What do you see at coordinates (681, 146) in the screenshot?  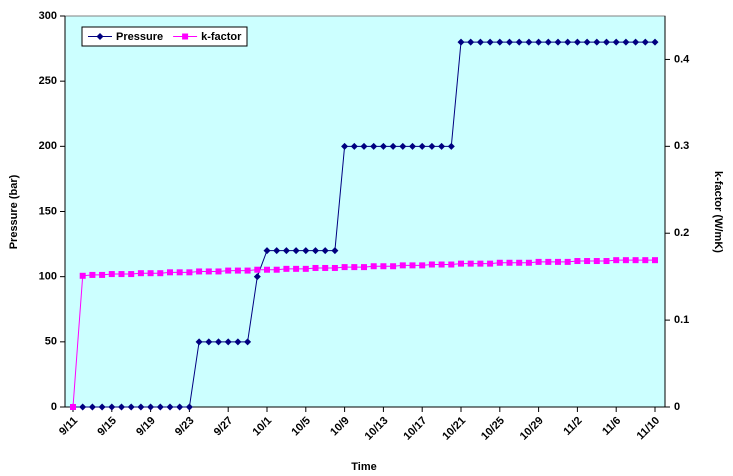 I see `y2-tick-label: 0.3` at bounding box center [681, 146].